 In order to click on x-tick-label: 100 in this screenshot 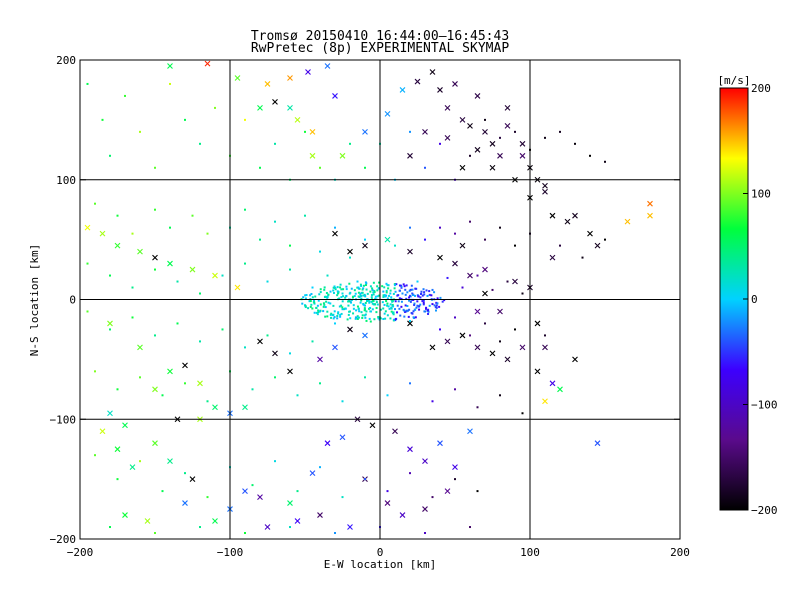, I will do `click(530, 552)`.